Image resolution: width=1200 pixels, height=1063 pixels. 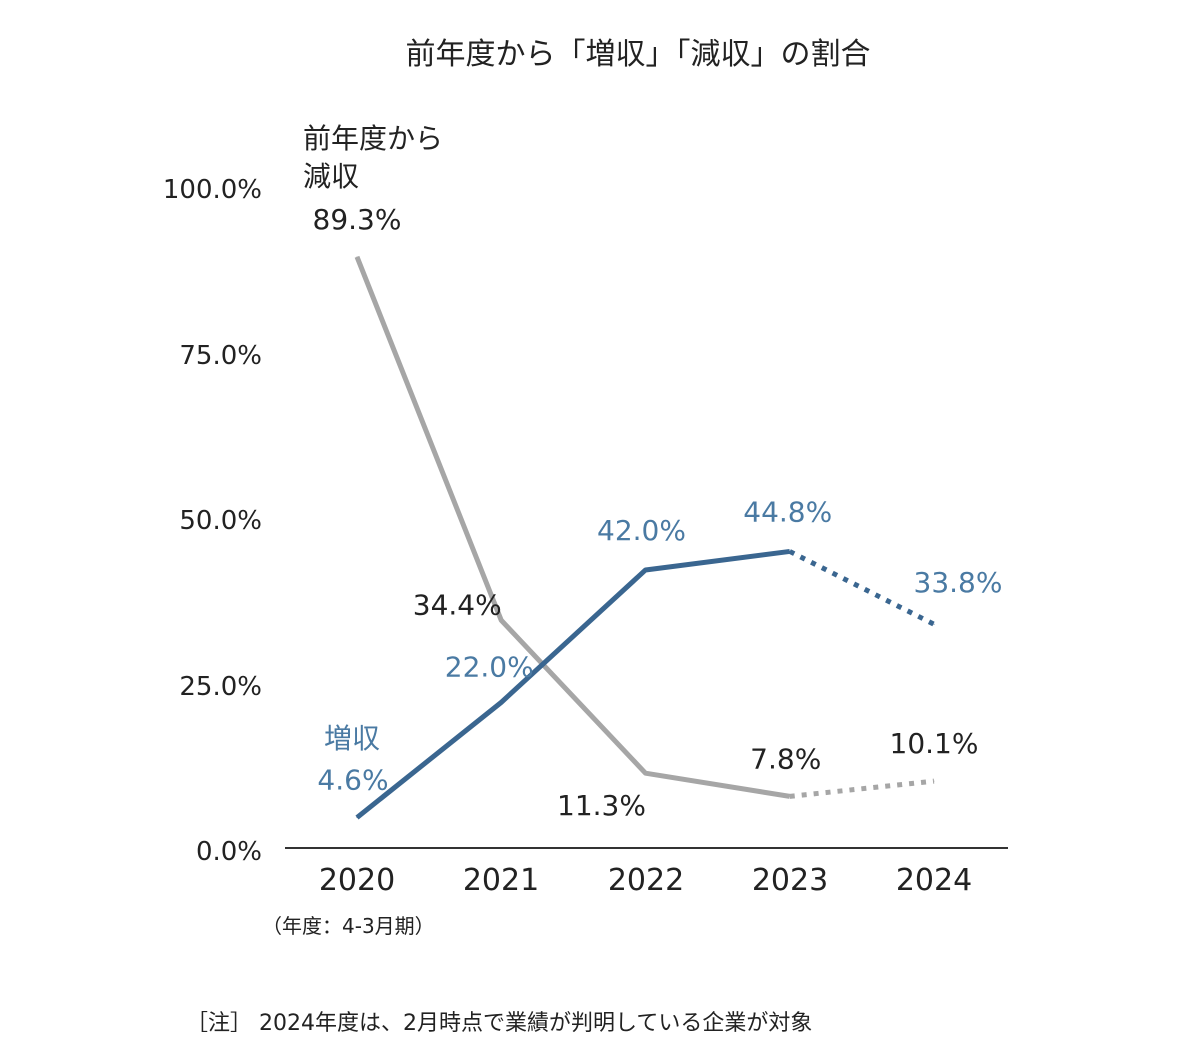 I want to click on series-name-line: 前年度から, so click(x=373, y=138).